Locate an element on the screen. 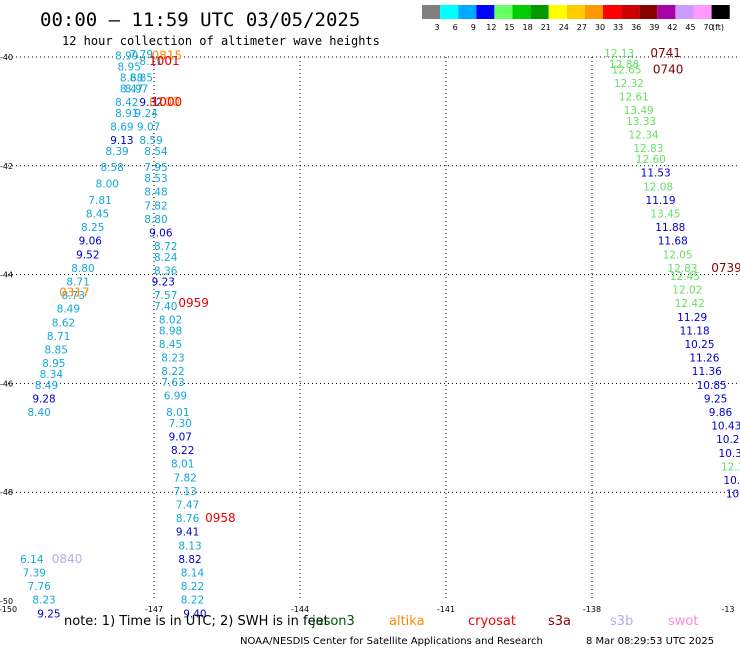  wave-height-value: 12.65 is located at coordinates (626, 70).